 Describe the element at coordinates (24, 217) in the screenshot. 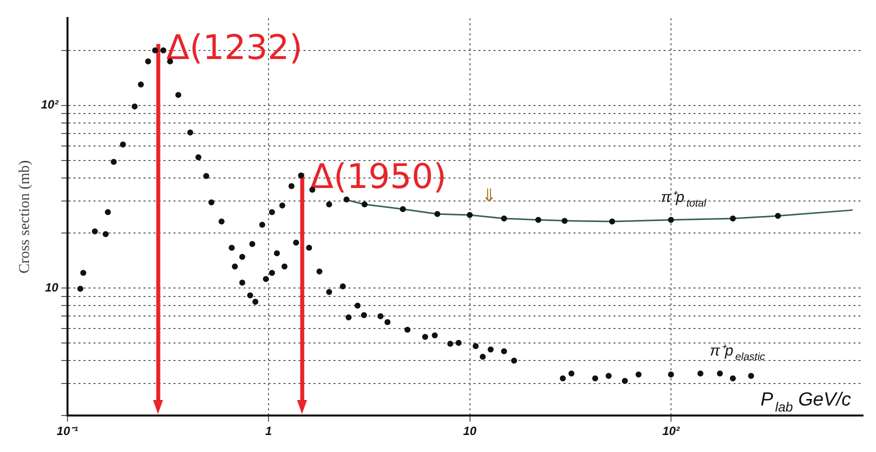

I see `y-axis-title: Cross section (mb)` at that location.